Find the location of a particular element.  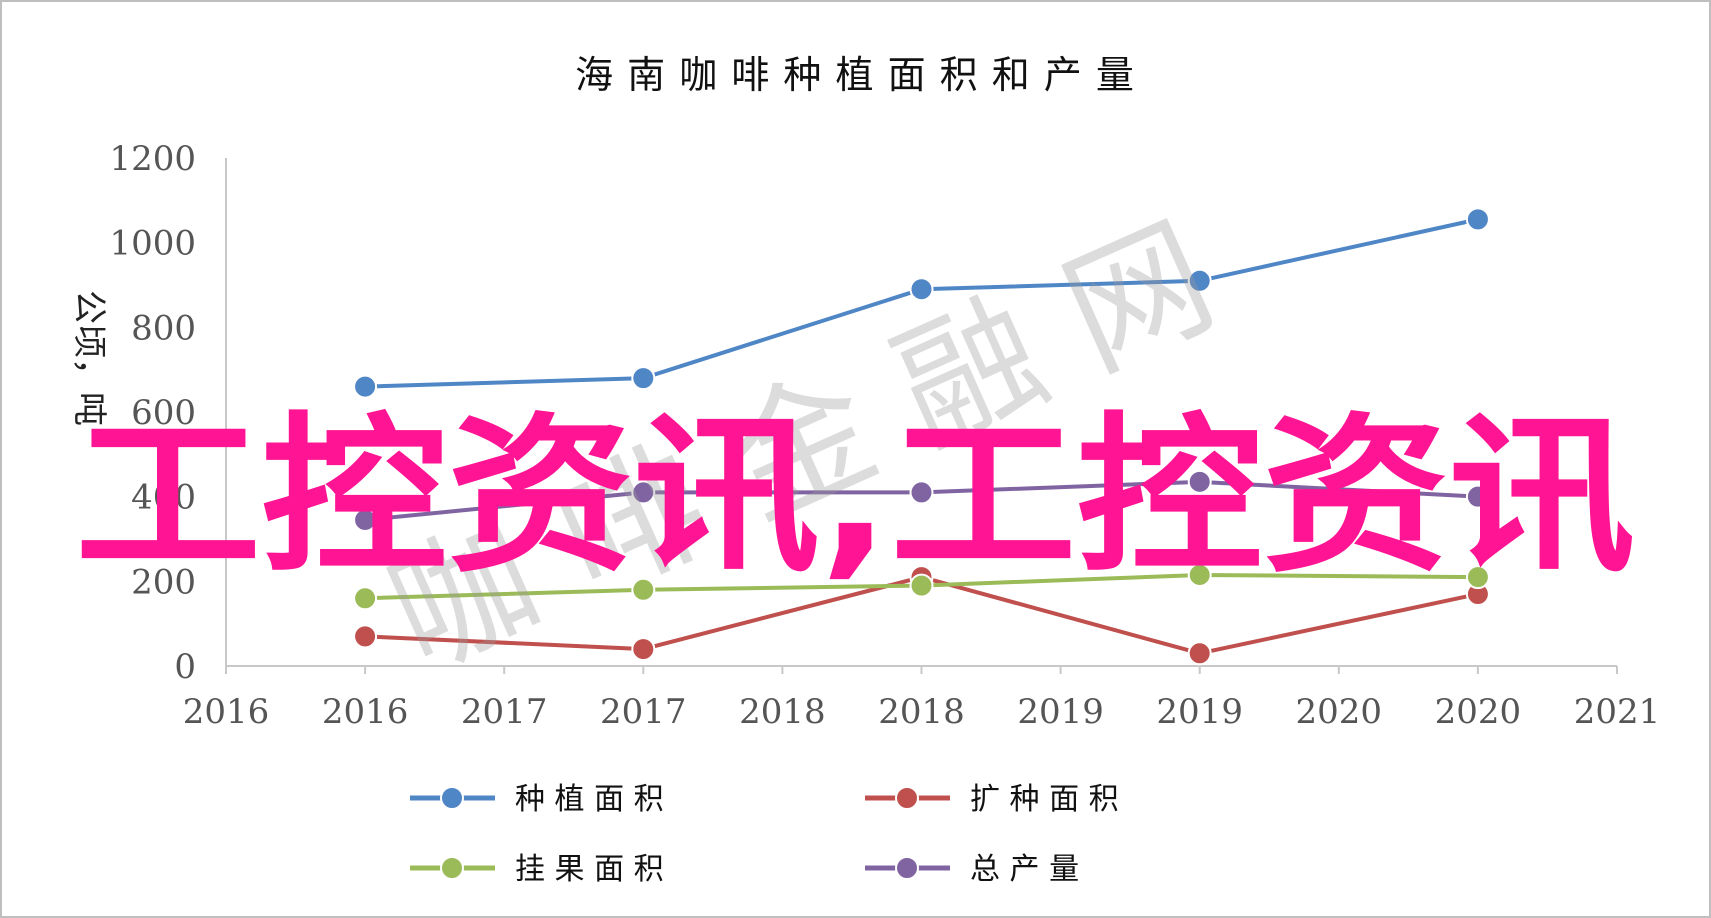

chart-title: 海 南 咖 啡 种 植 面 积 和 产 量 is located at coordinates (855, 75).